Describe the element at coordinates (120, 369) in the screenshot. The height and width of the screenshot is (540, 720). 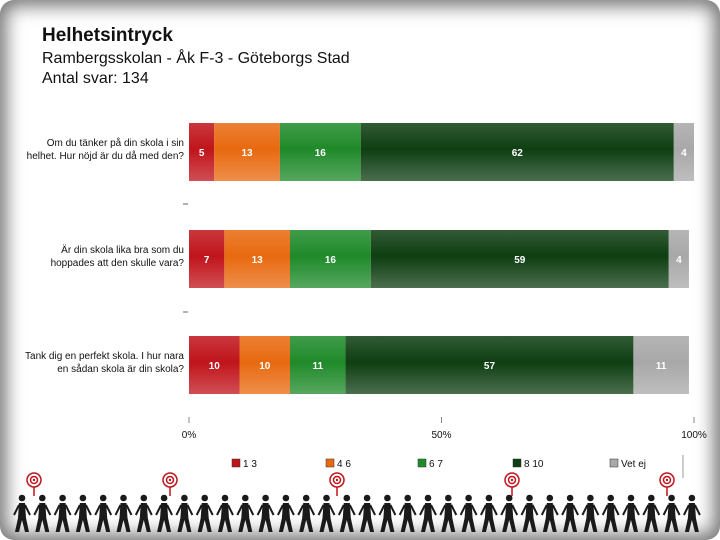
I see `question-label: en sådan skola är din skola?` at that location.